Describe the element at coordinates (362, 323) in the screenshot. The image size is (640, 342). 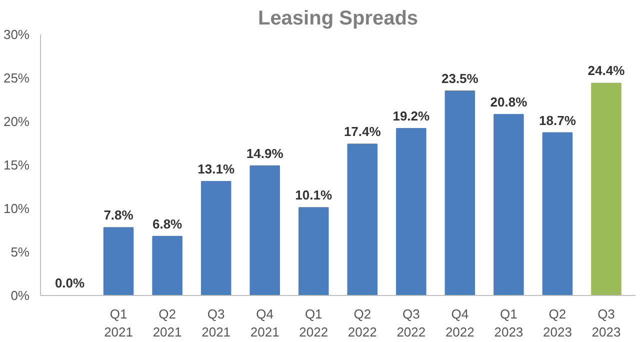
I see `x-tick-label: Q2 2022` at that location.